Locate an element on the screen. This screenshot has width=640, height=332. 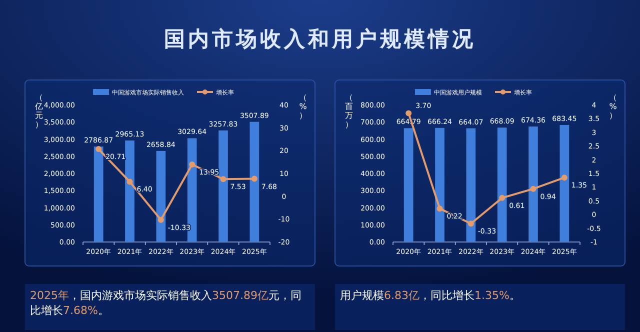
text: 2025年，国内游戏市场实际销售收入3507.89亿元，同比增长7.68%。 is located at coordinates (166, 303).